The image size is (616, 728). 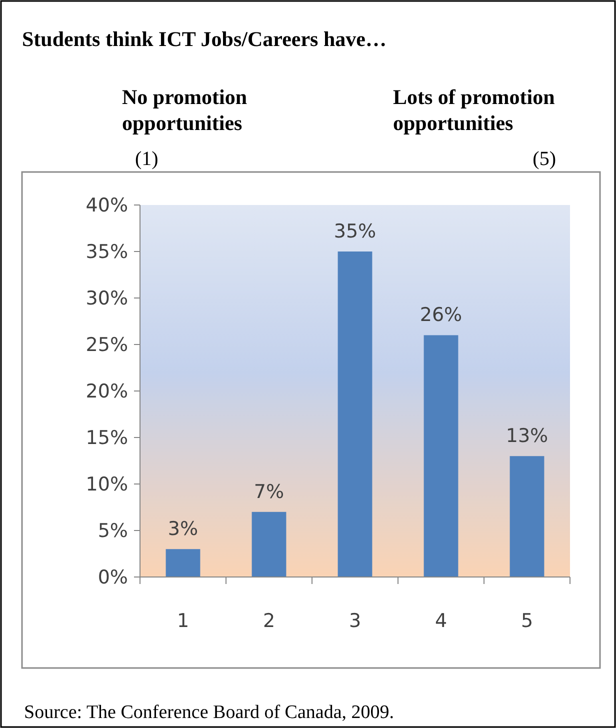 I want to click on y-tick-label: 35%, so click(x=107, y=252).